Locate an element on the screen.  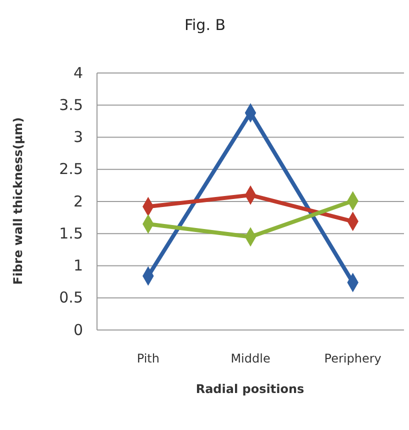
y-tick-label: 4 is located at coordinates (78, 73).